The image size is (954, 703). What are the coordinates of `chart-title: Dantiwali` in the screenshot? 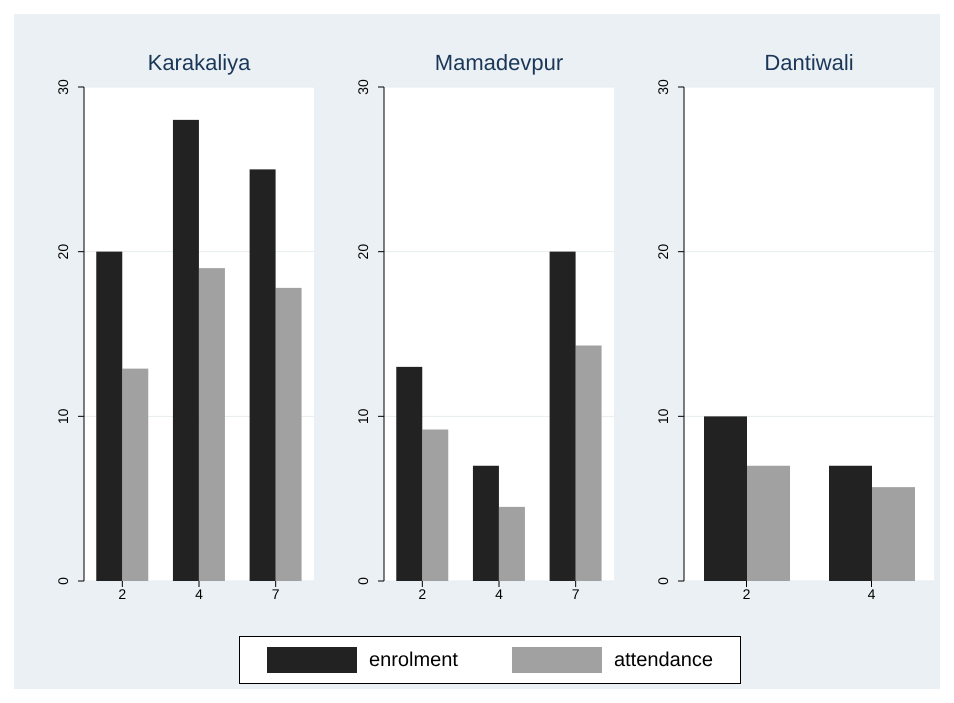 It's located at (809, 62).